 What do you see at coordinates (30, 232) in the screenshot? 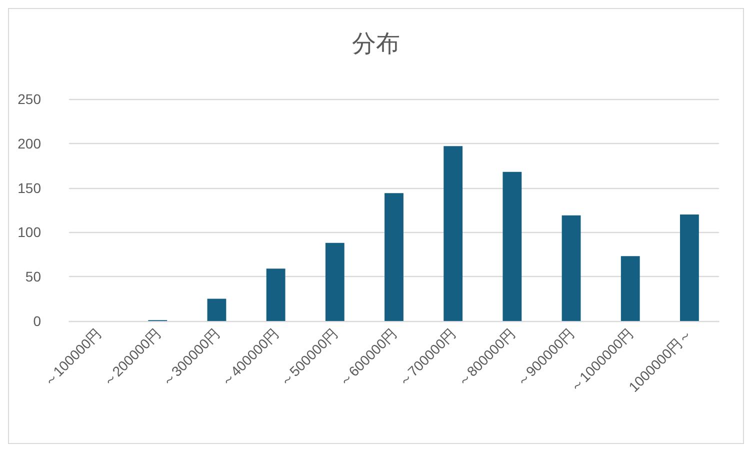
I see `y-tick-label: 100` at bounding box center [30, 232].